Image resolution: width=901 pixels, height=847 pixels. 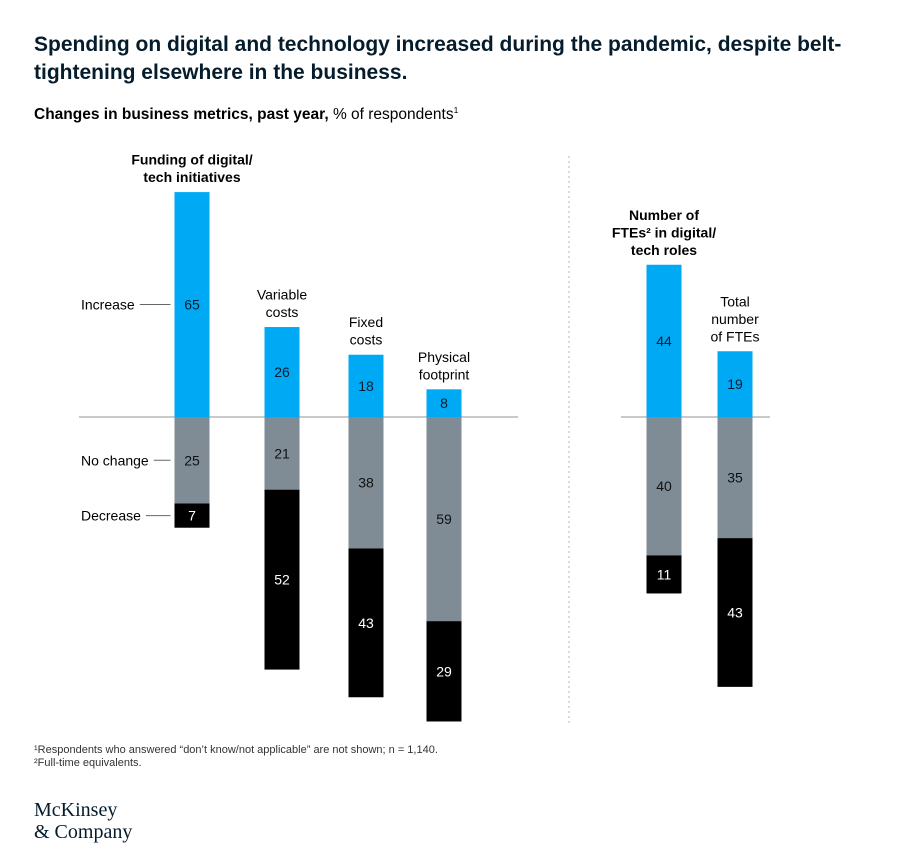 I want to click on data-label-no-change: 40, so click(x=664, y=486).